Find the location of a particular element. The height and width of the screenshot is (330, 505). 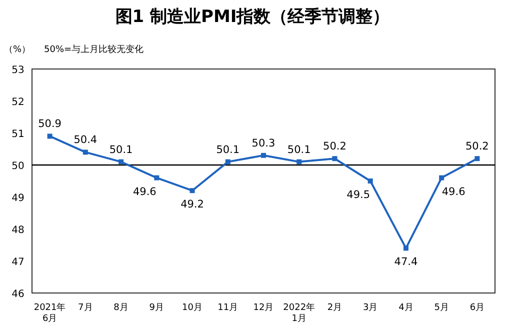

y-tick-label: 48 is located at coordinates (18, 230).